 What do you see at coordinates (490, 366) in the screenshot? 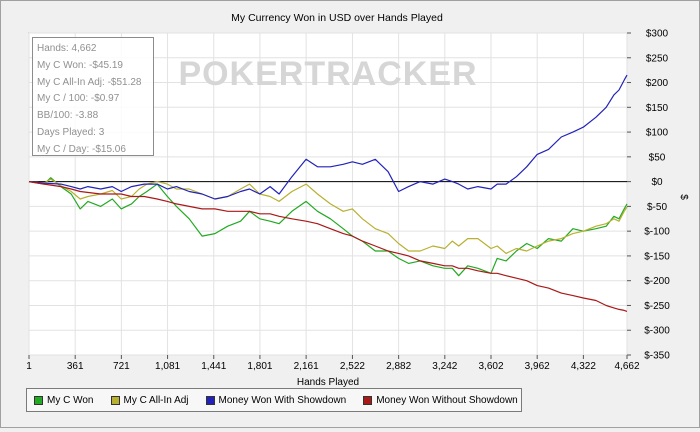
I see `x-tick-label-10: 3,602` at bounding box center [490, 366].